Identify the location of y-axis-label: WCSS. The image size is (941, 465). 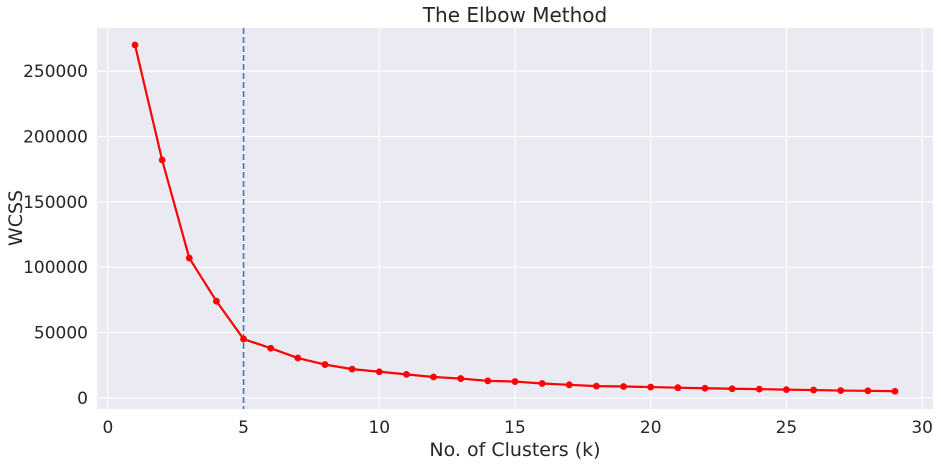
(16, 218).